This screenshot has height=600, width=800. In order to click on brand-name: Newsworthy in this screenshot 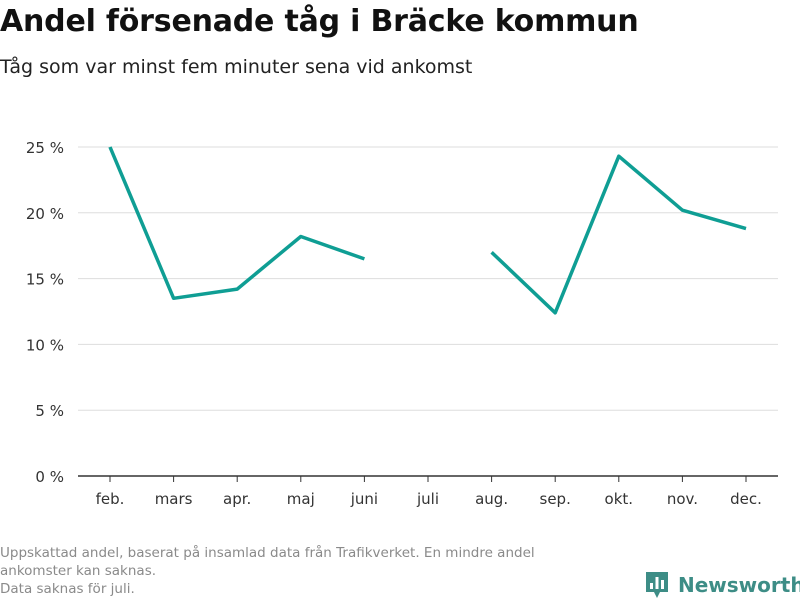, I will do `click(739, 585)`.